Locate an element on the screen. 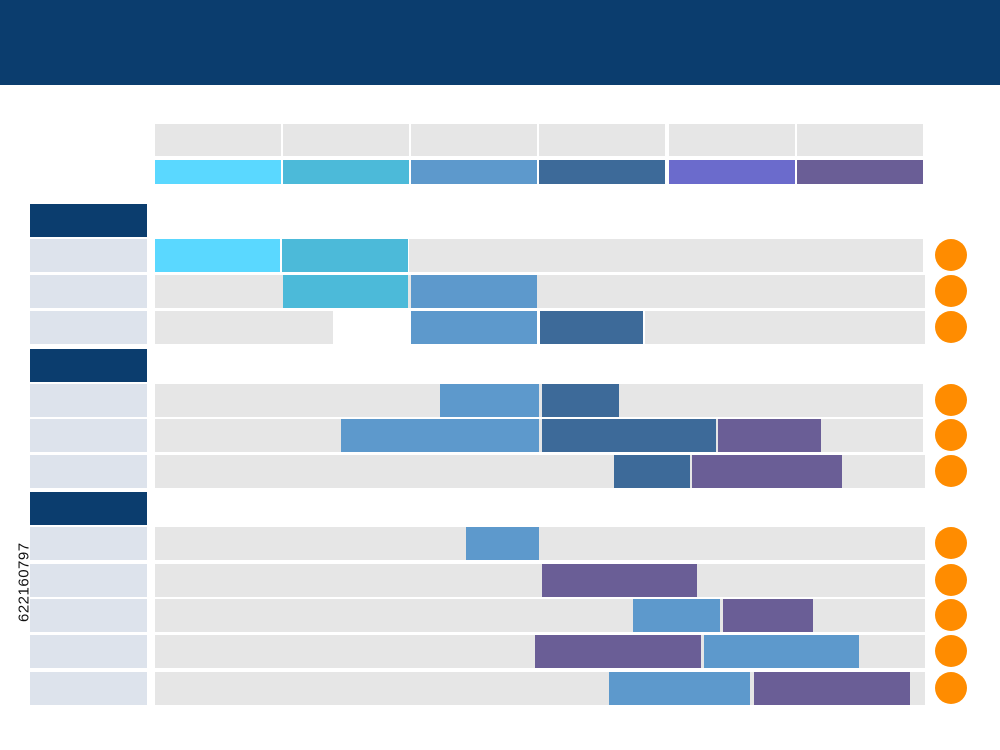 The width and height of the screenshot is (1000, 750). stock-id-text: 622160797 is located at coordinates (24, 582).